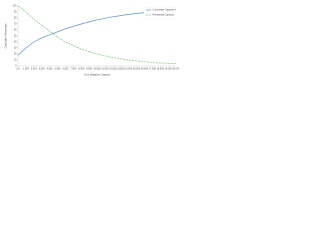 Image resolution: width=320 pixels, height=240 pixels. I want to click on y-tick-label: 90, so click(15, 12).